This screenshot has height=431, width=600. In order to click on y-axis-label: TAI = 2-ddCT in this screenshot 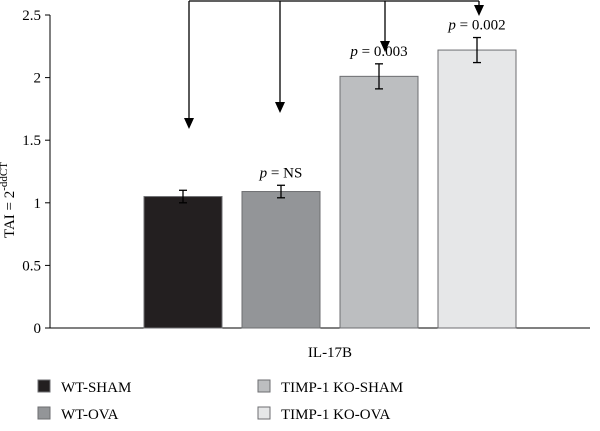, I will do `click(9, 200)`.